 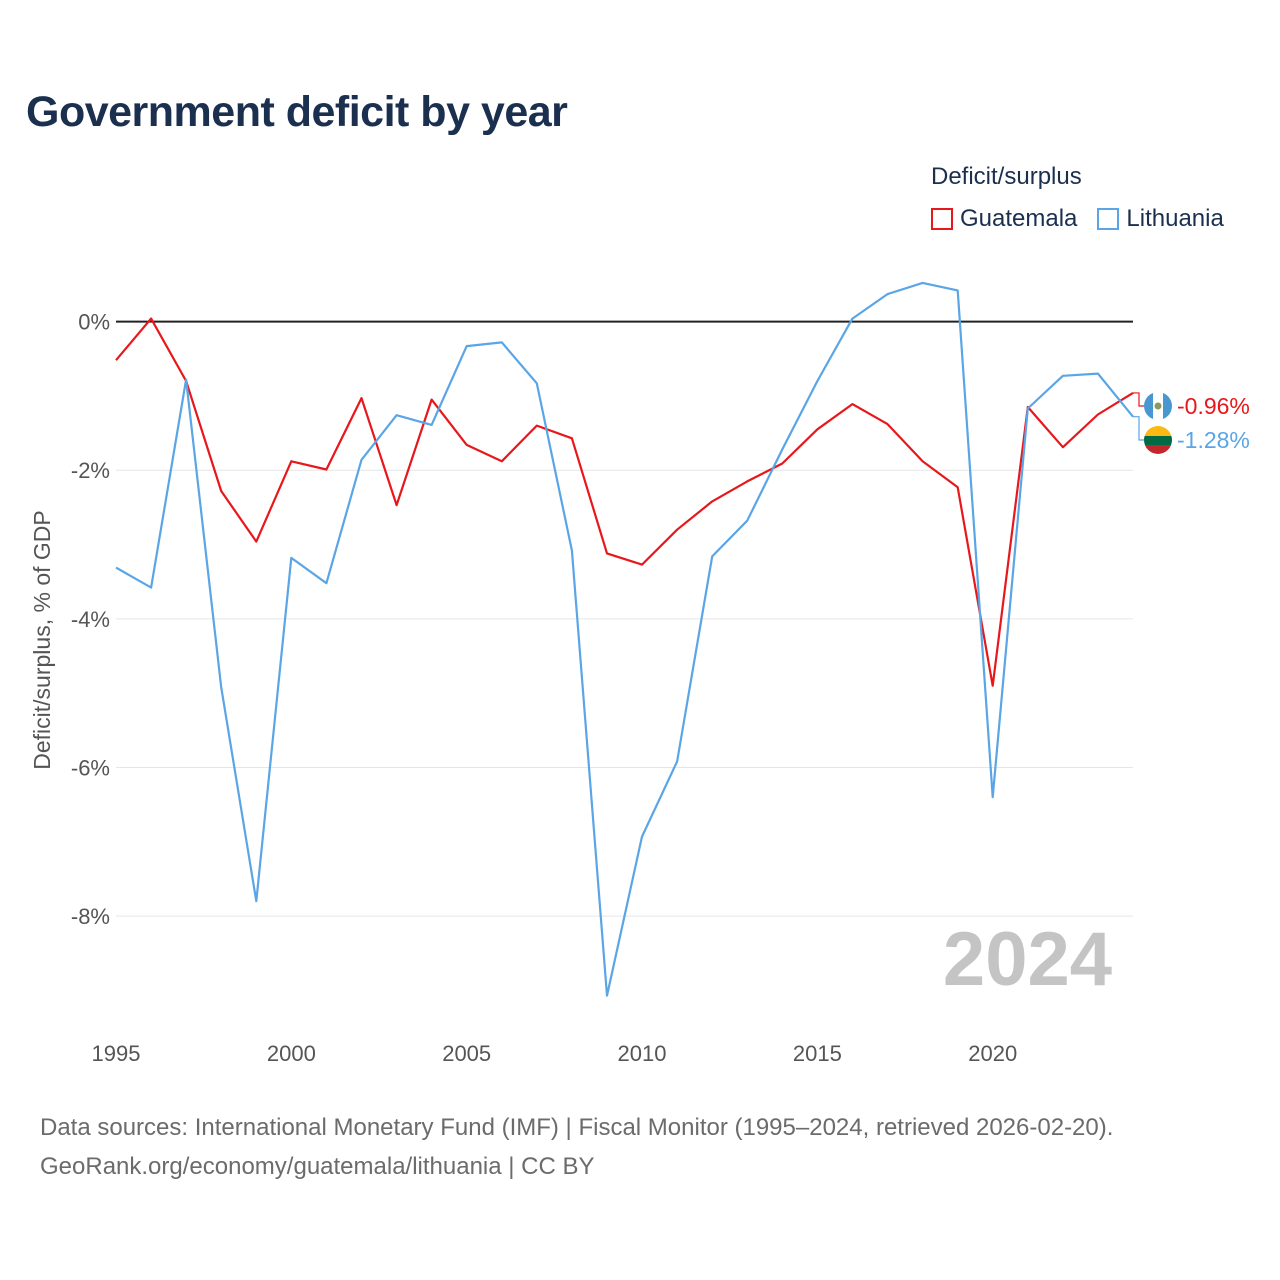 I want to click on legend-swatch-lithuania, so click(x=1108, y=219).